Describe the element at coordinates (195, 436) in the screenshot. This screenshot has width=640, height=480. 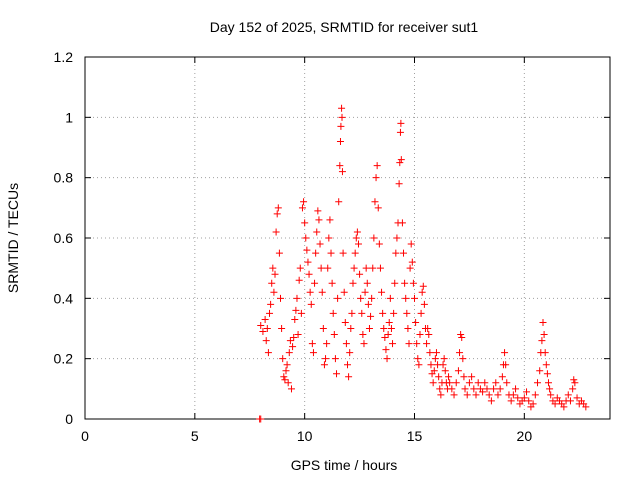
I see `x-tick-label: 5` at that location.